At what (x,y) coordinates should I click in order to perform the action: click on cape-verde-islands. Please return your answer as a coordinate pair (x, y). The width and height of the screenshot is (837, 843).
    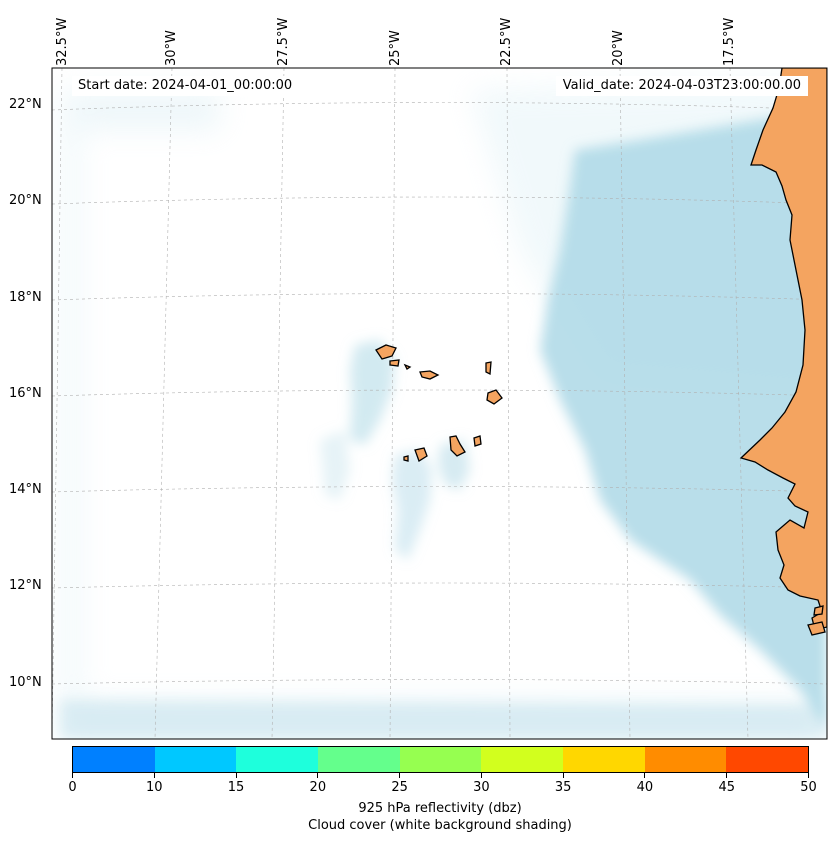
    Looking at the image, I should click on (439, 403).